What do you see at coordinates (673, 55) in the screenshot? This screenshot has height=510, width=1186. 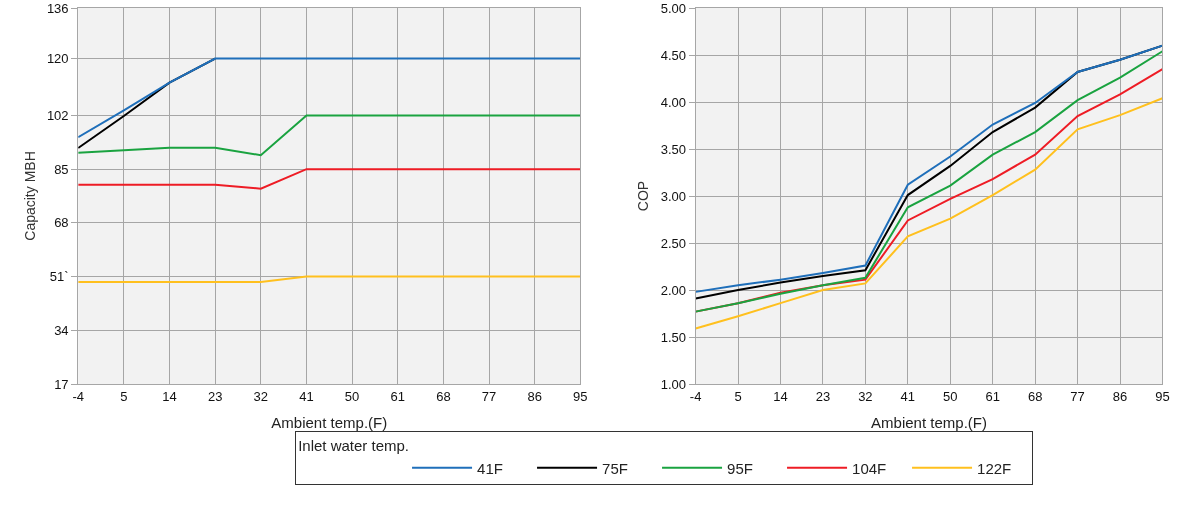 I see `y-tick-label: 4.50` at bounding box center [673, 55].